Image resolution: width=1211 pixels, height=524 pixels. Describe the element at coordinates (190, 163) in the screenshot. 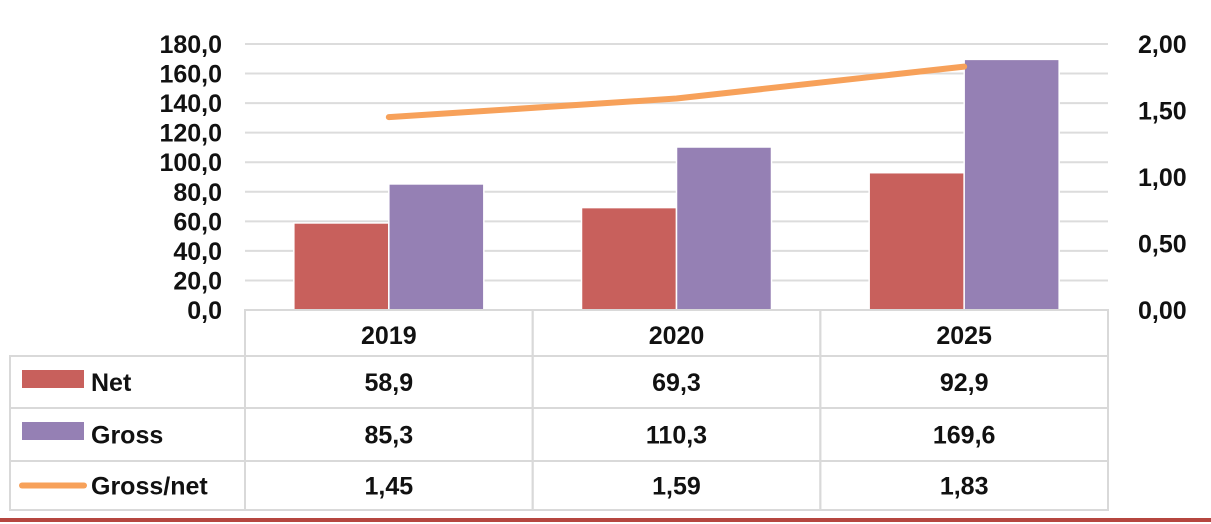

I see `left-tick-label: 100,0` at that location.